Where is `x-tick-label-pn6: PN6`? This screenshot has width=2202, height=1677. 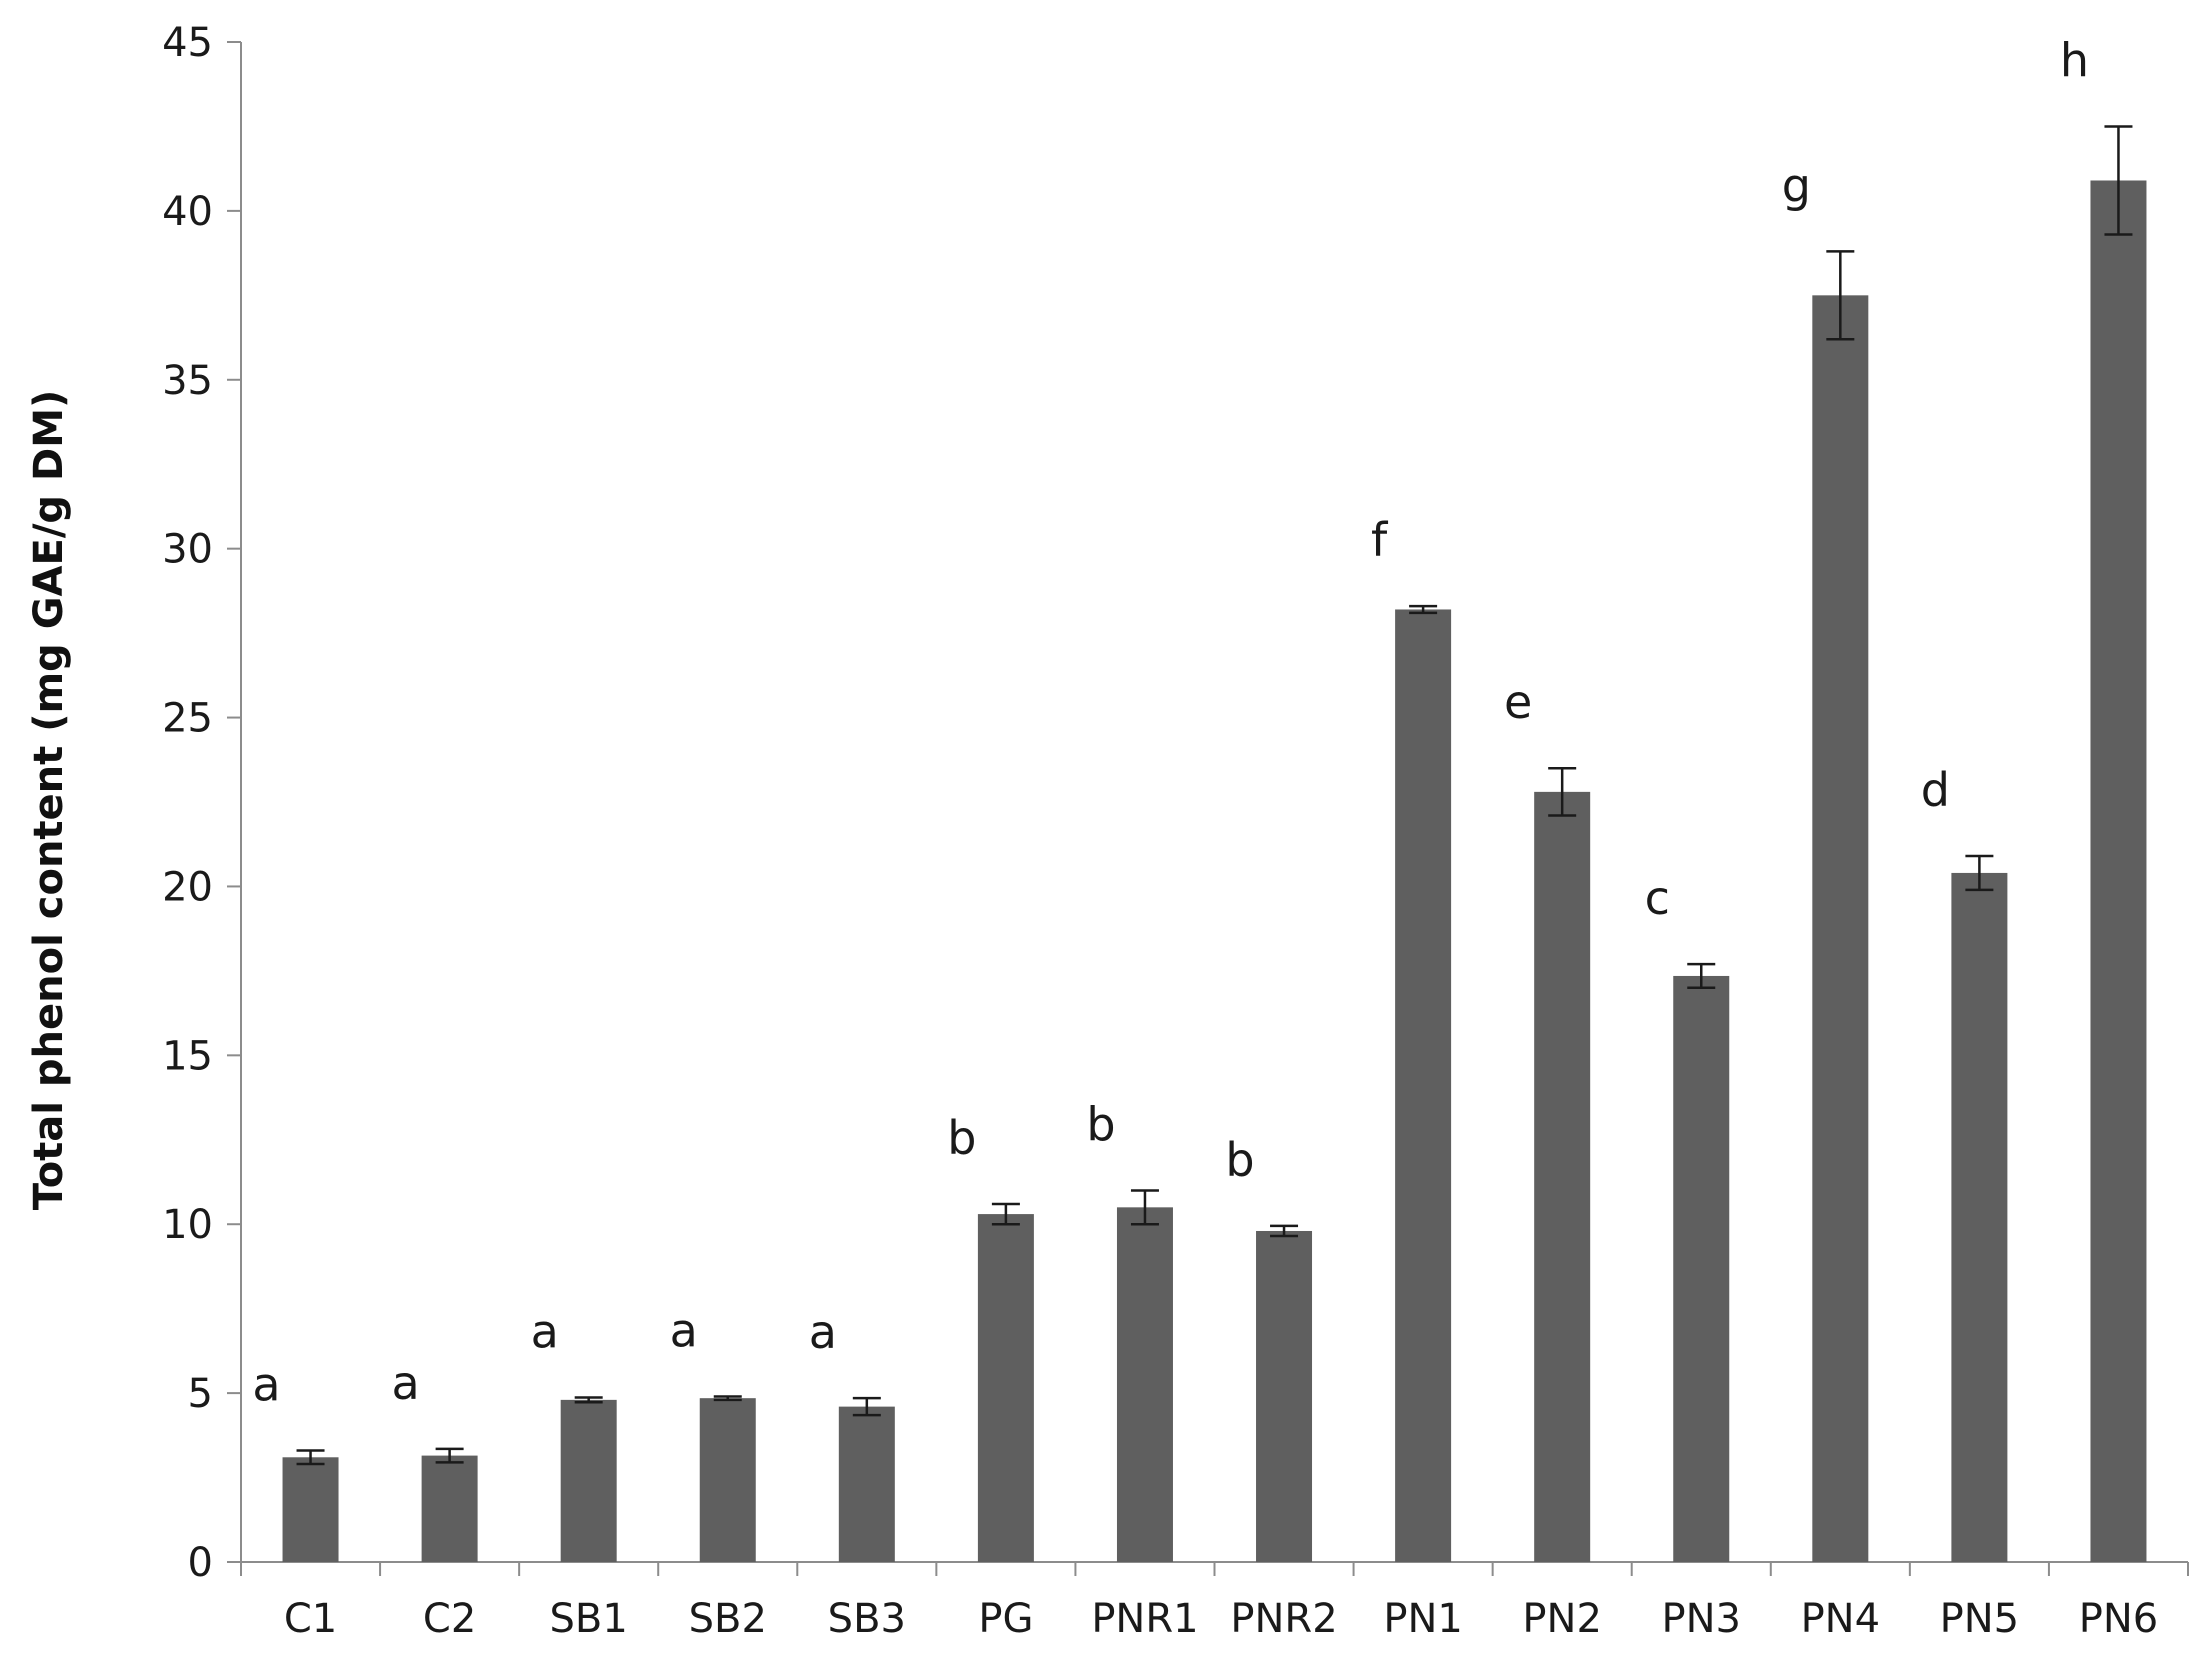
x-tick-label-pn6: PN6 is located at coordinates (2119, 1619).